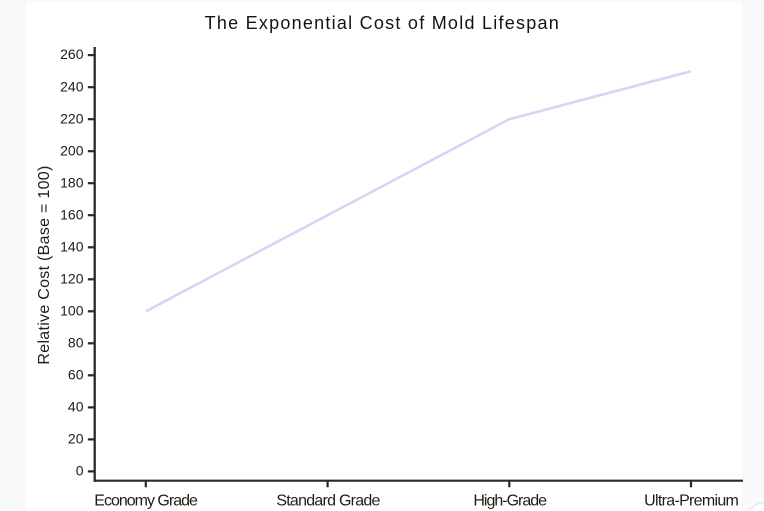 The image size is (764, 511). Describe the element at coordinates (72, 310) in the screenshot. I see `svg-text: 100` at that location.